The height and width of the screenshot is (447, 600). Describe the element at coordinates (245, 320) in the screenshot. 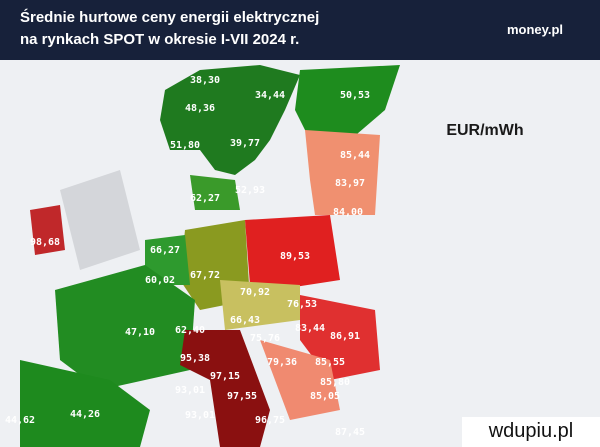

I see `price-label: 66,43` at that location.